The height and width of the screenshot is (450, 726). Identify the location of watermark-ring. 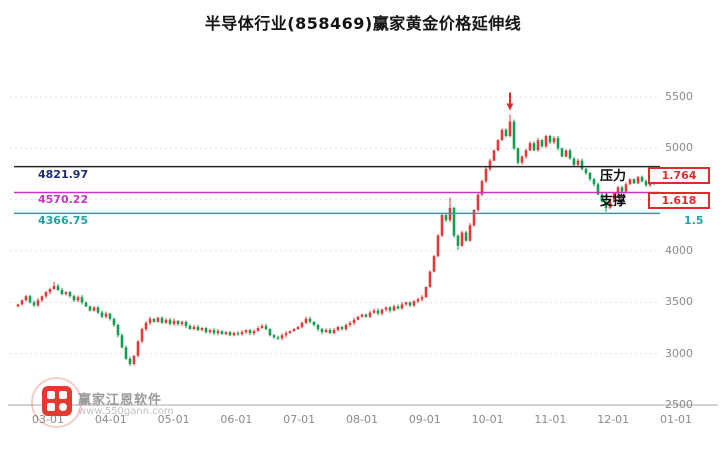
(56, 402).